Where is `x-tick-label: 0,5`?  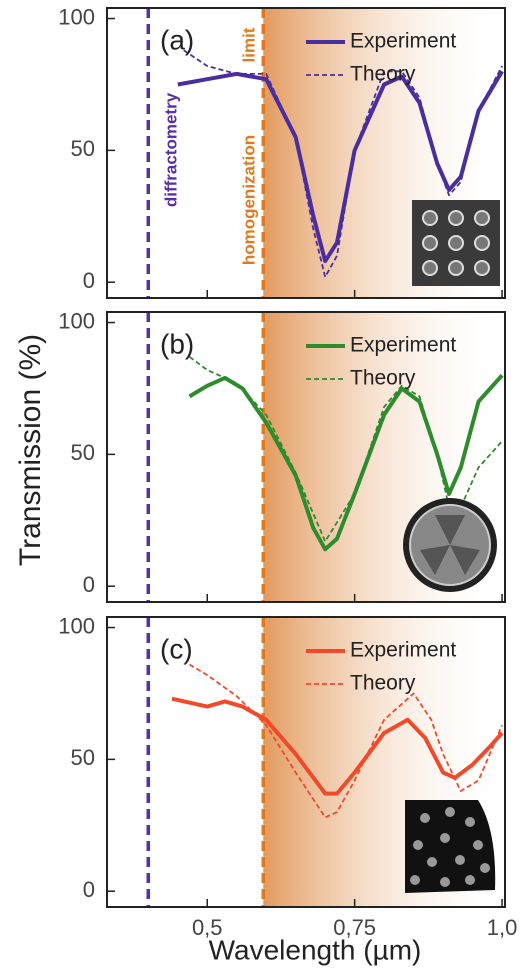
x-tick-label: 0,5 is located at coordinates (207, 927).